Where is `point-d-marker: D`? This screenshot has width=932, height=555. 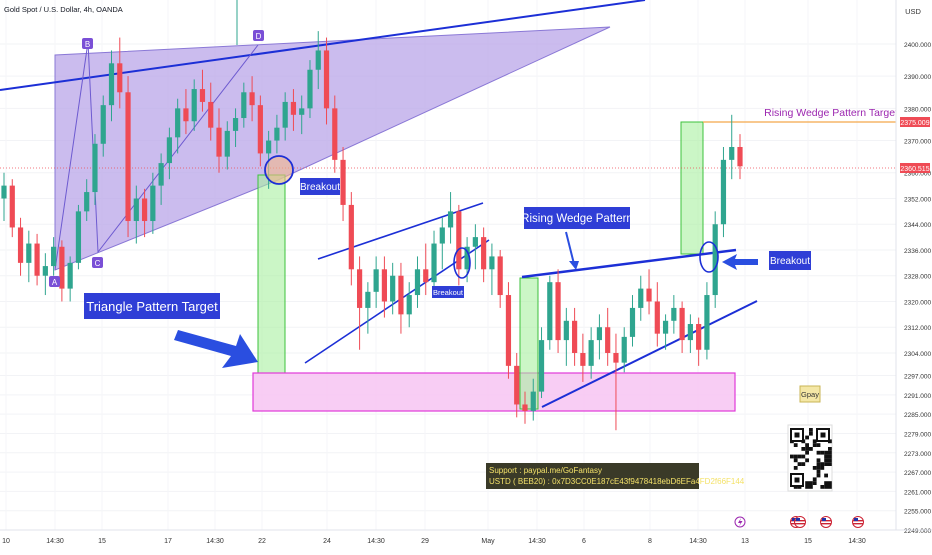 point-d-marker: D is located at coordinates (258, 35).